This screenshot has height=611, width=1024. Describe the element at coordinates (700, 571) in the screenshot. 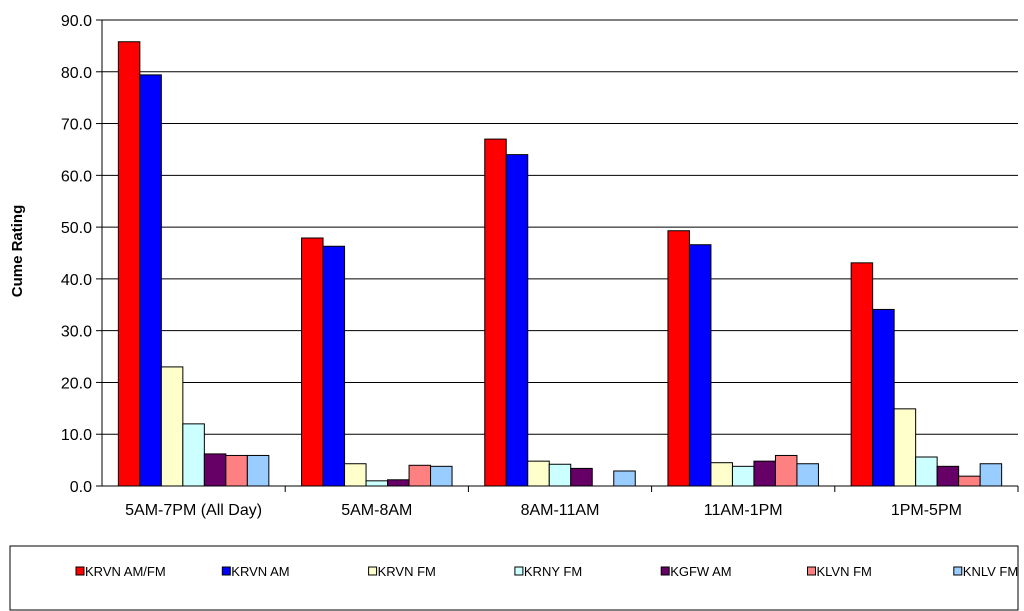

I see `legend-label: KGFW AM` at that location.